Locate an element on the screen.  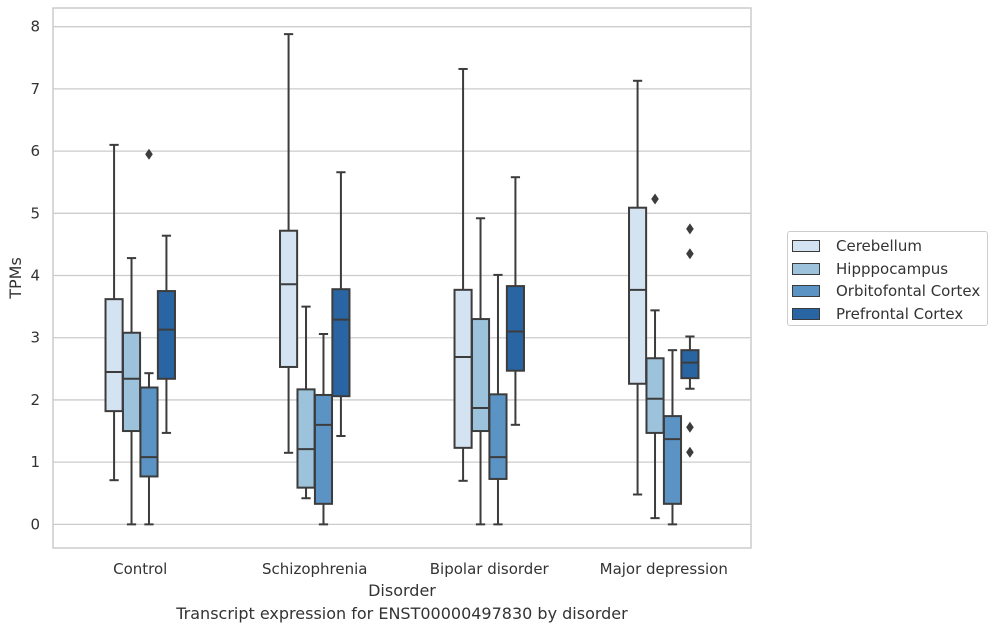
legend-item: Orbitofontal Cortex is located at coordinates (889, 291).